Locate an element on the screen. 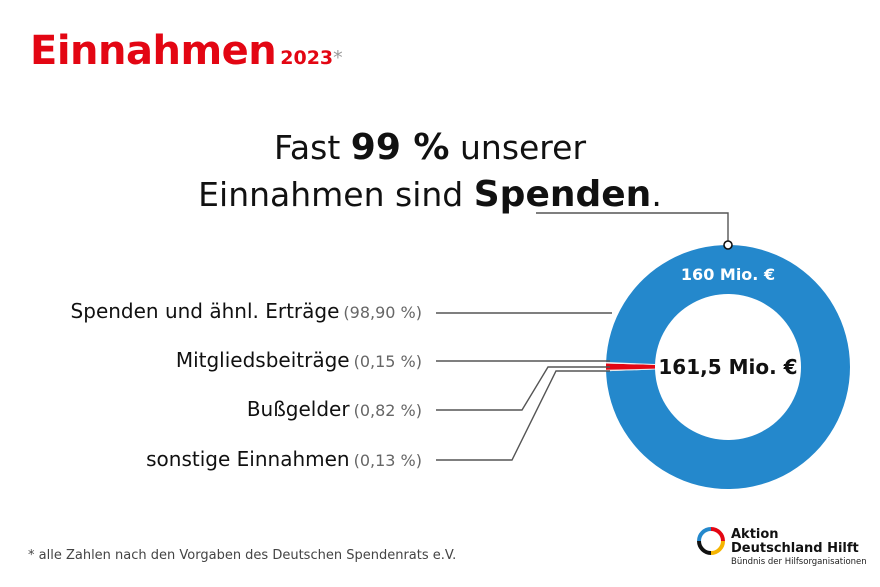 The width and height of the screenshot is (880, 587). leader-dot-headline is located at coordinates (728, 245).